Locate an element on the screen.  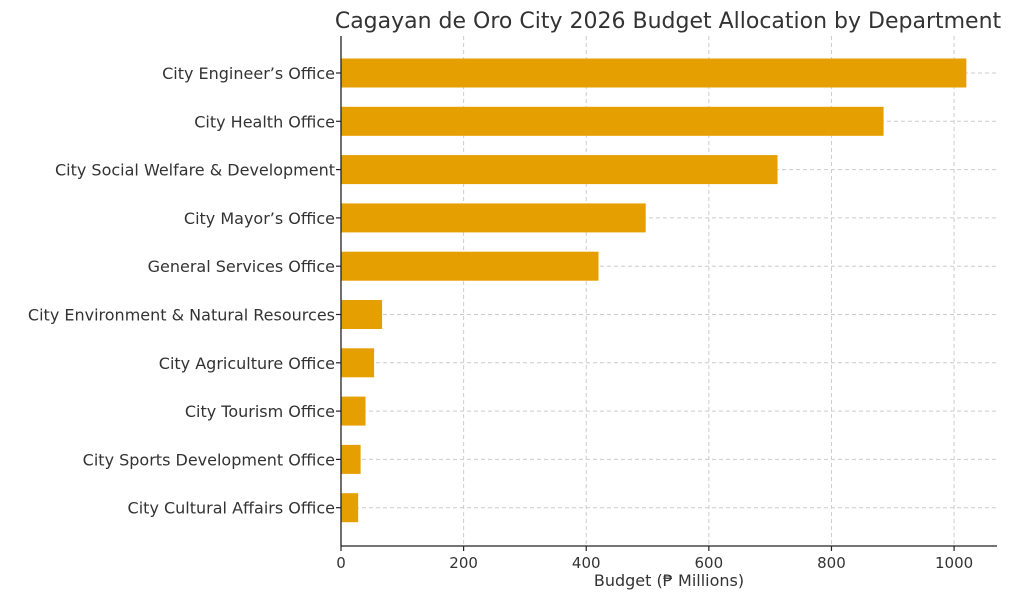
x-axis-label: Budget (₱ Millions) is located at coordinates (669, 580).